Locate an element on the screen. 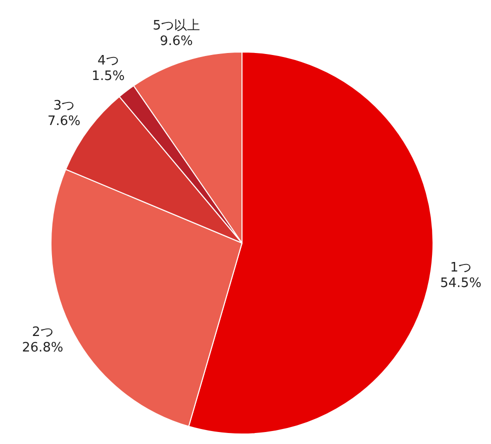  slice-label: 2つ is located at coordinates (43, 332).